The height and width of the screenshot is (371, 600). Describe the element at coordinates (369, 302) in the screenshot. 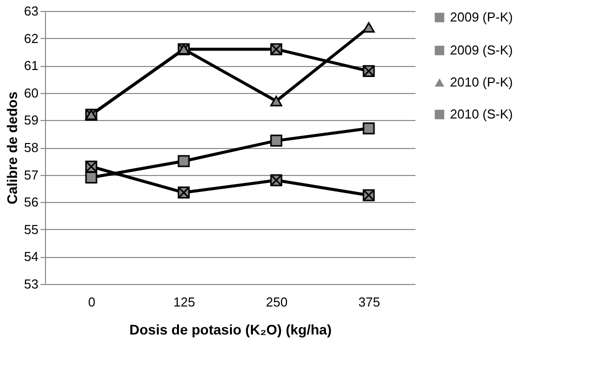

I see `x-tick-label: 375` at that location.